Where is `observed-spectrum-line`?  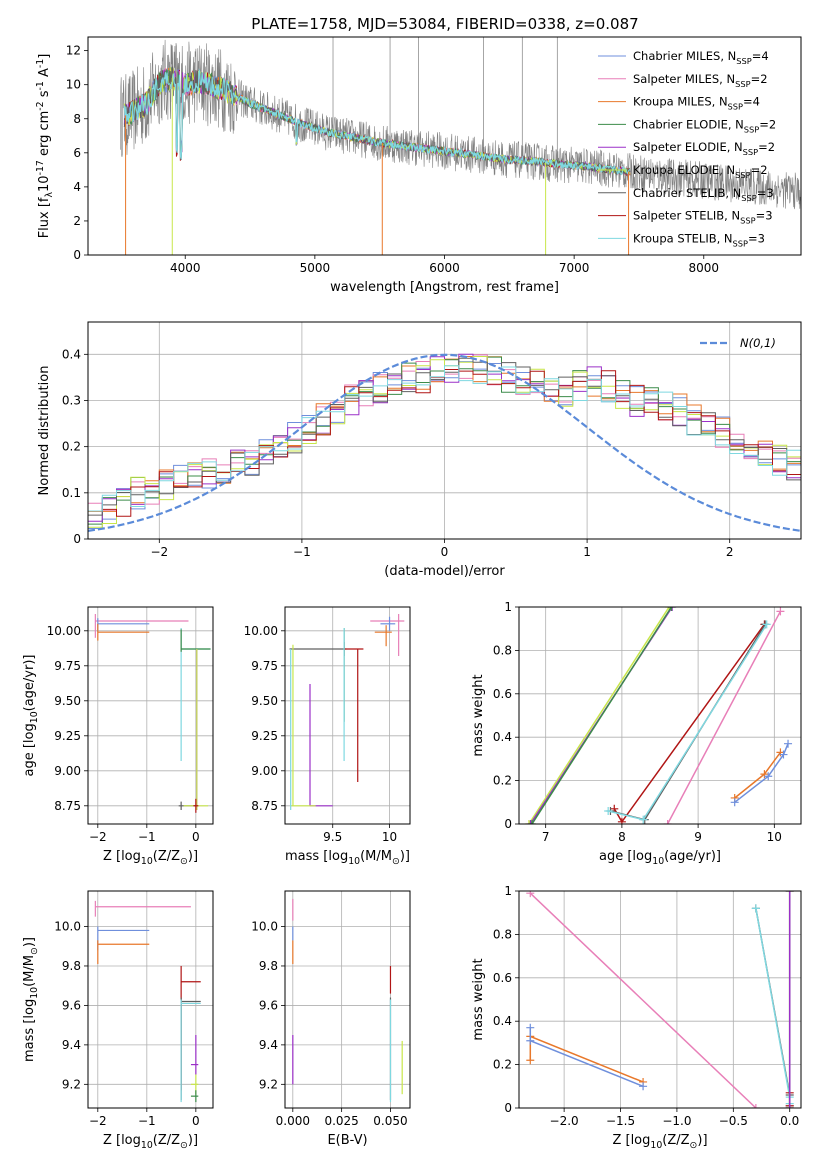 observed-spectrum-line is located at coordinates (460, 124).